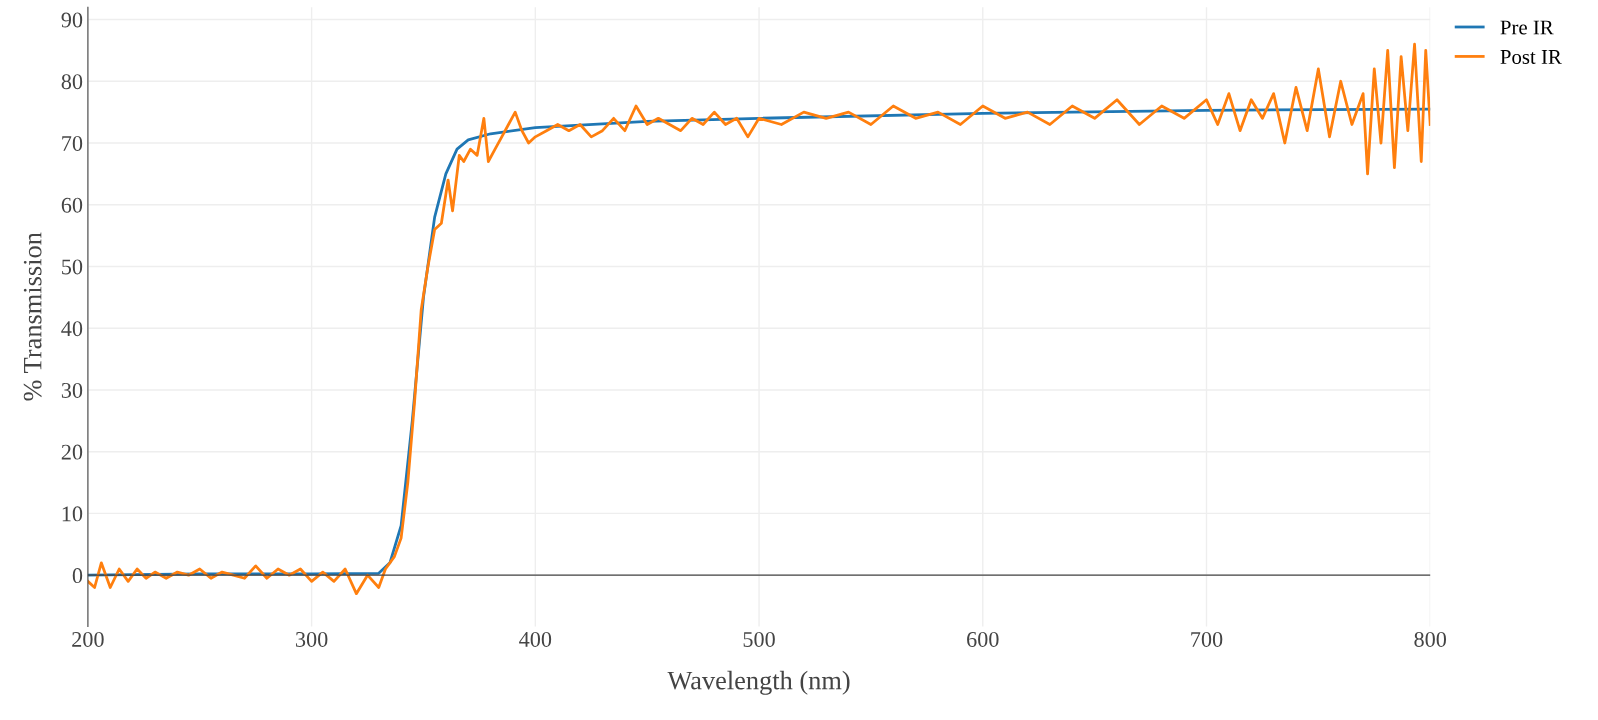  Describe the element at coordinates (72, 514) in the screenshot. I see `y-tick-label: 10` at that location.